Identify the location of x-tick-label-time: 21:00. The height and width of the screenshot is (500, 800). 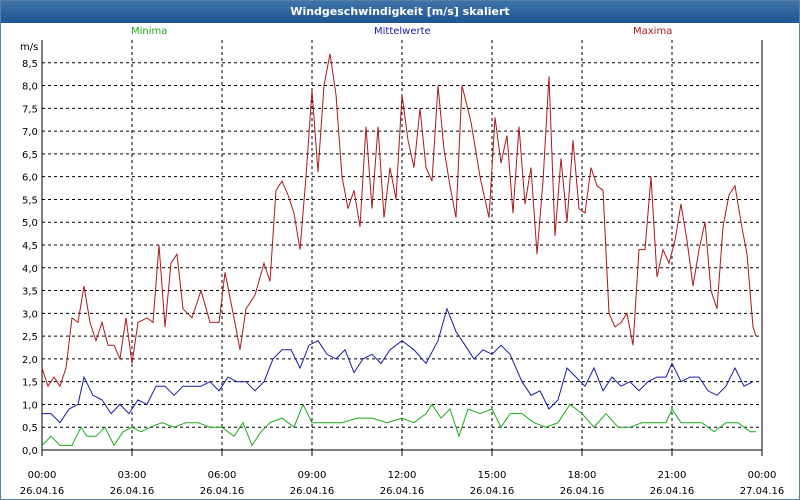
(672, 475).